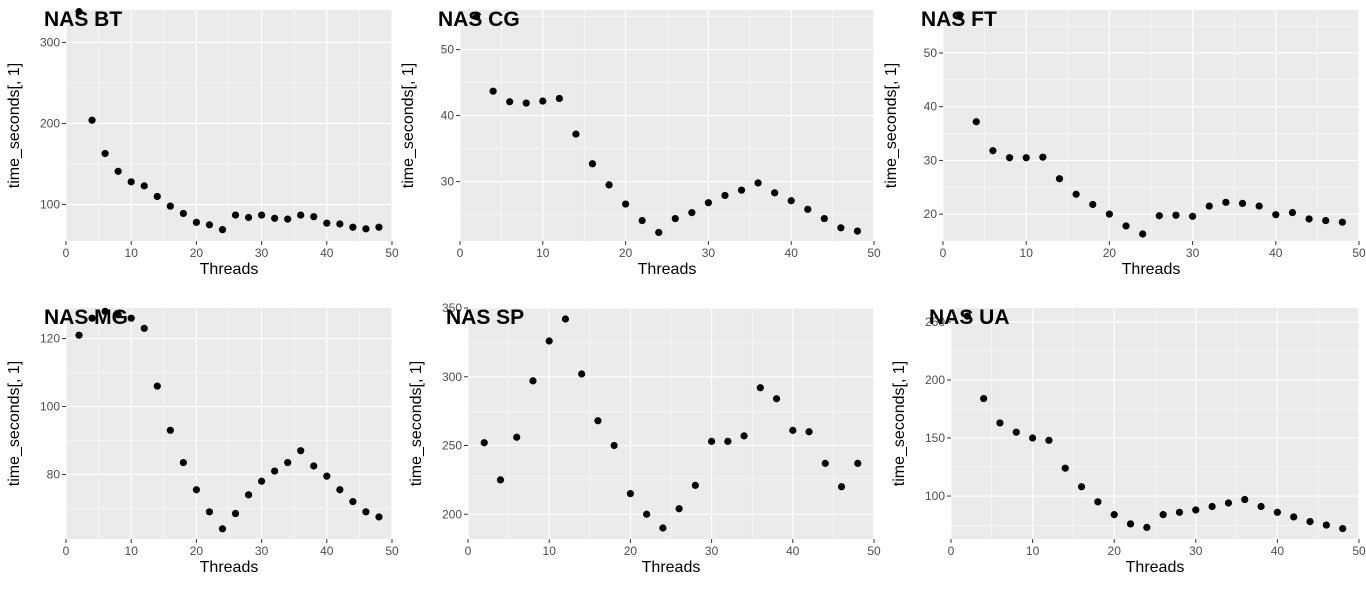 The image size is (1366, 595). I want to click on y-tick-label: 200, so click(50, 123).